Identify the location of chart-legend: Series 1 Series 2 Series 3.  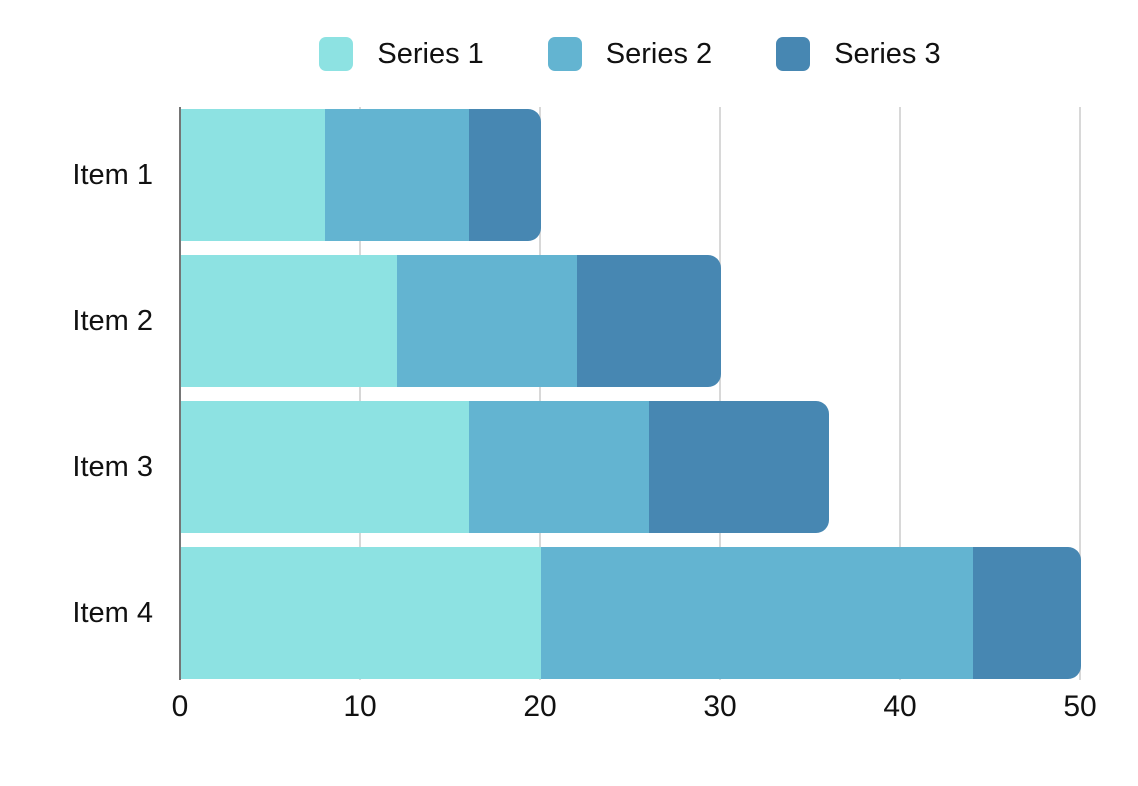
(630, 54).